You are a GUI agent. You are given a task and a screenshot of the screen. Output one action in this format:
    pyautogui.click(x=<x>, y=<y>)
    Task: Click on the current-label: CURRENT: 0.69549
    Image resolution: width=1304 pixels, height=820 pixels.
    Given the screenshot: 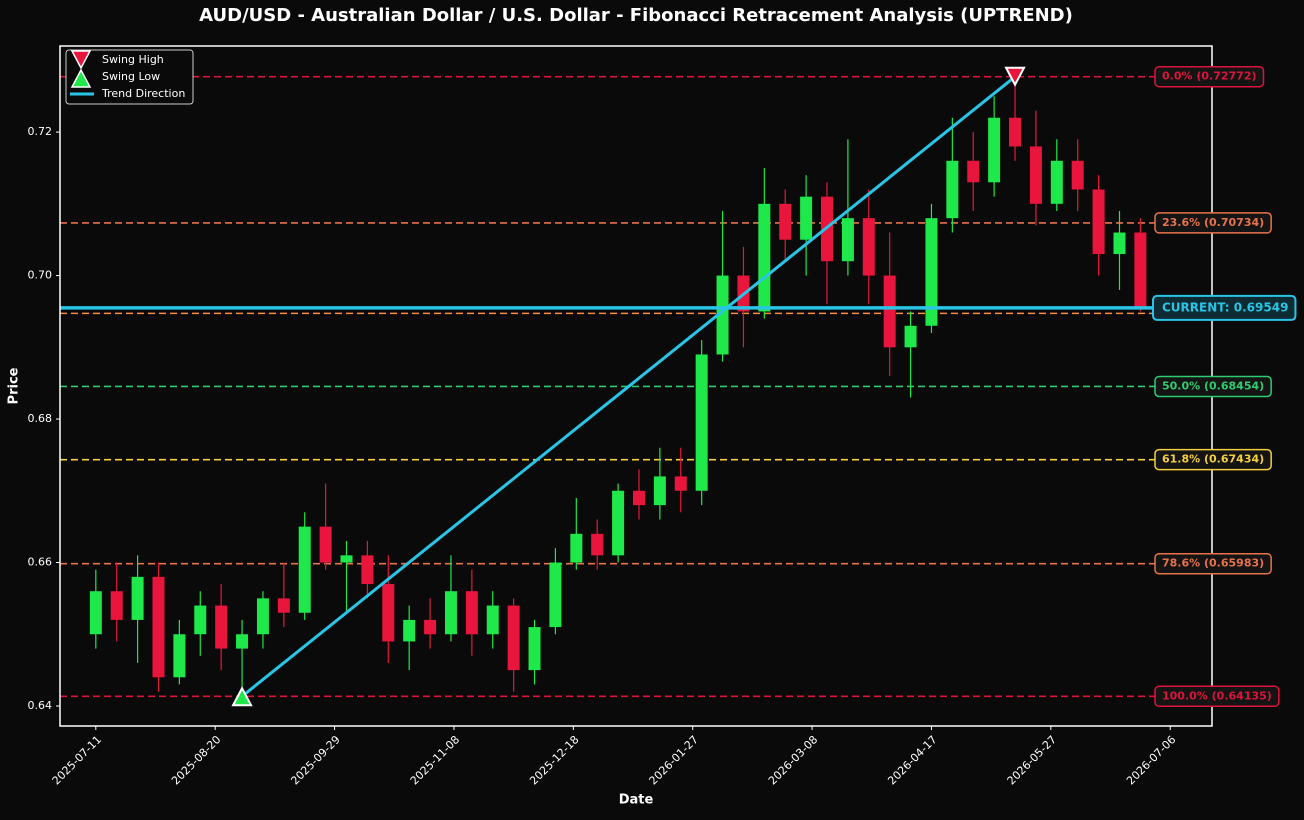 What is the action you would take?
    pyautogui.click(x=1225, y=307)
    